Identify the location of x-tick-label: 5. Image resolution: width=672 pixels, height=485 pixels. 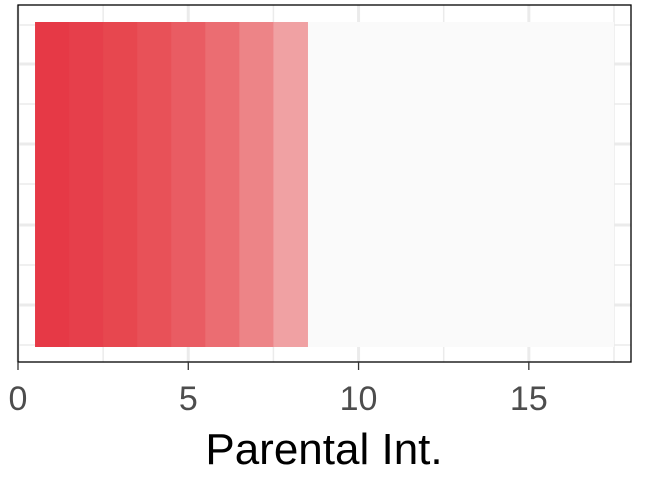
(188, 399).